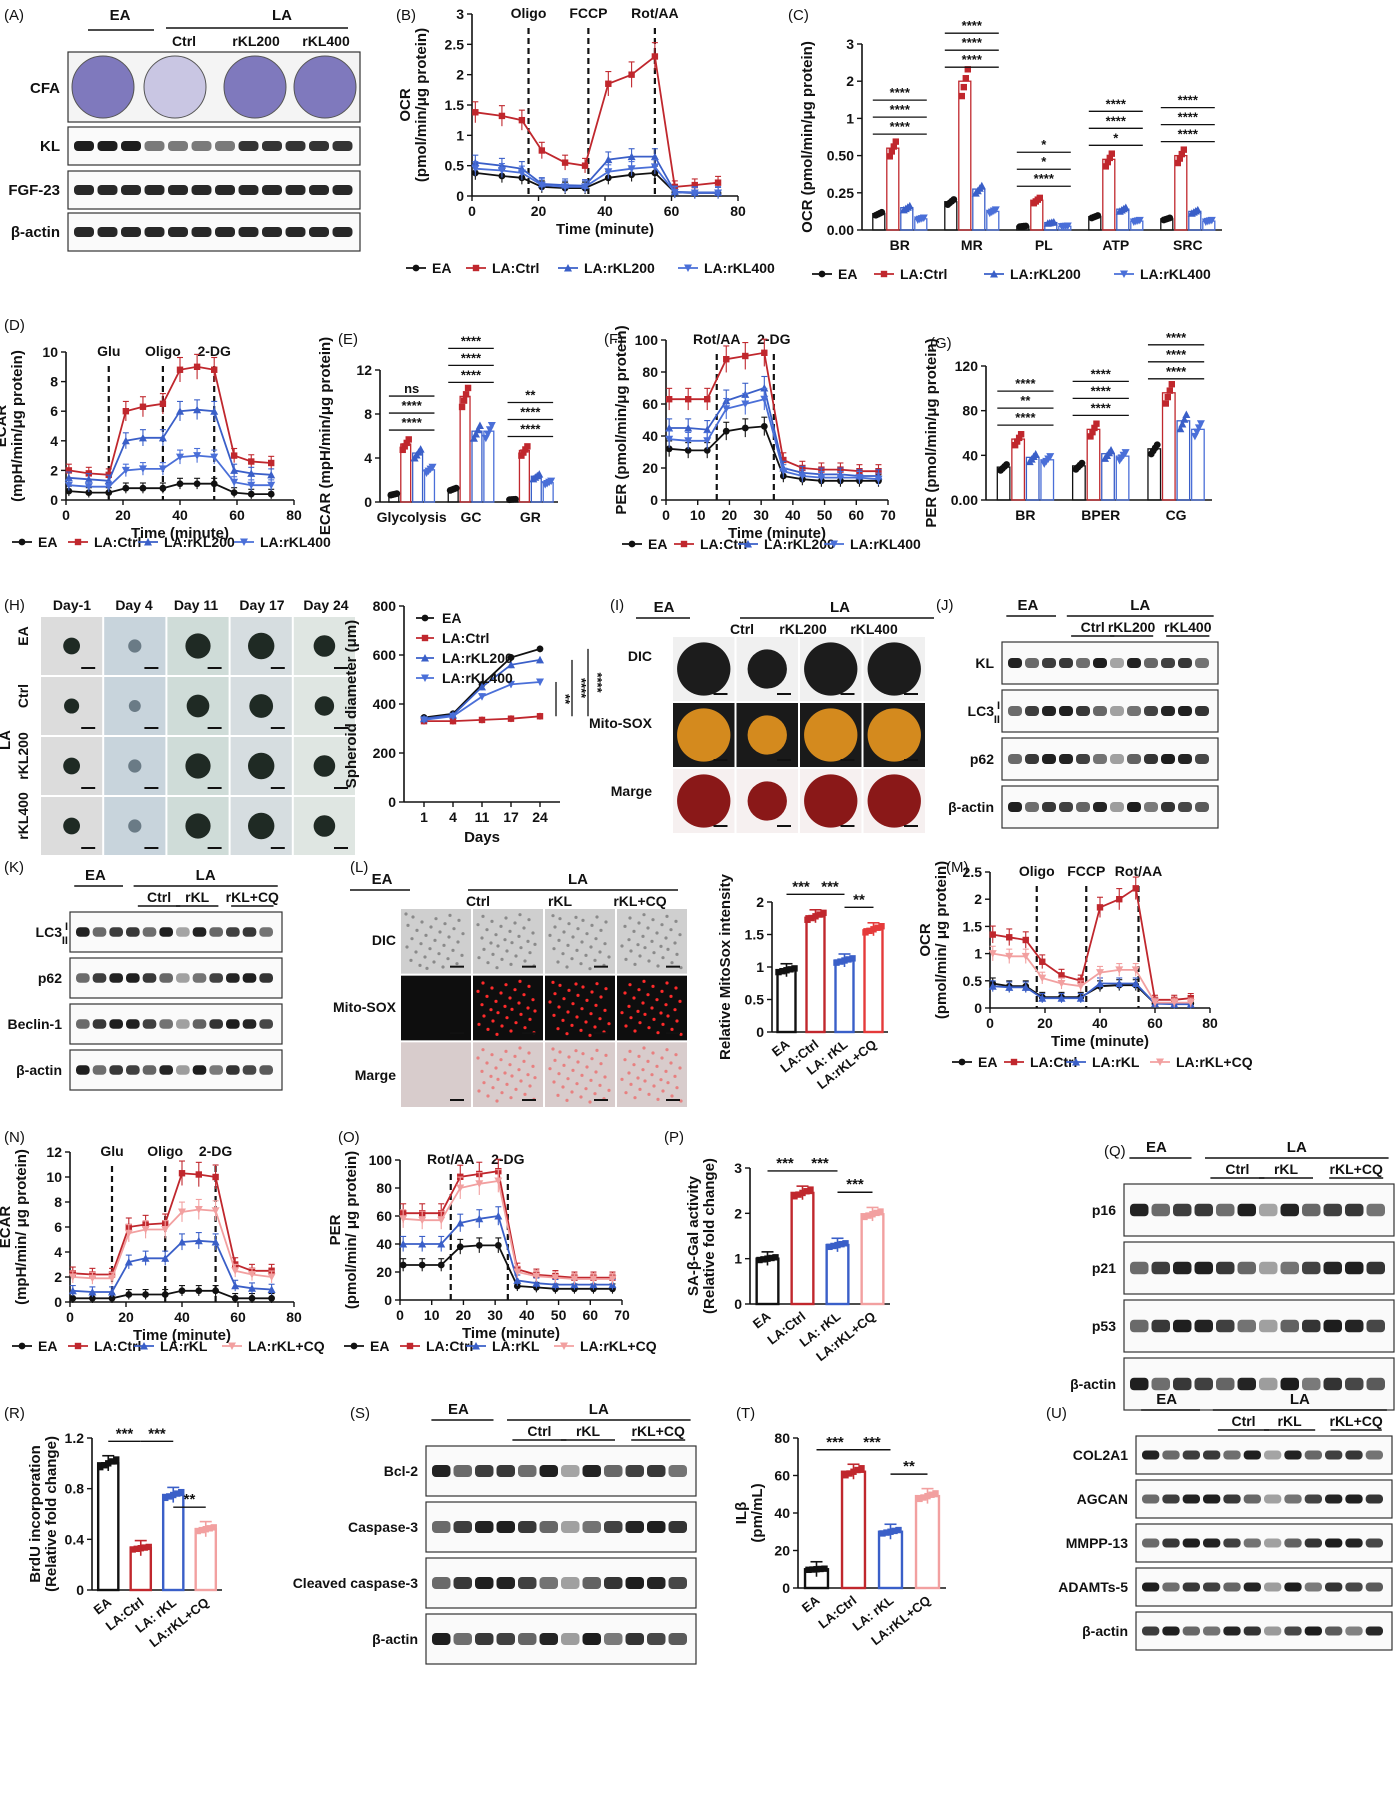  What do you see at coordinates (455, 166) in the screenshot?
I see `y-tick-label: 0.5` at bounding box center [455, 166].